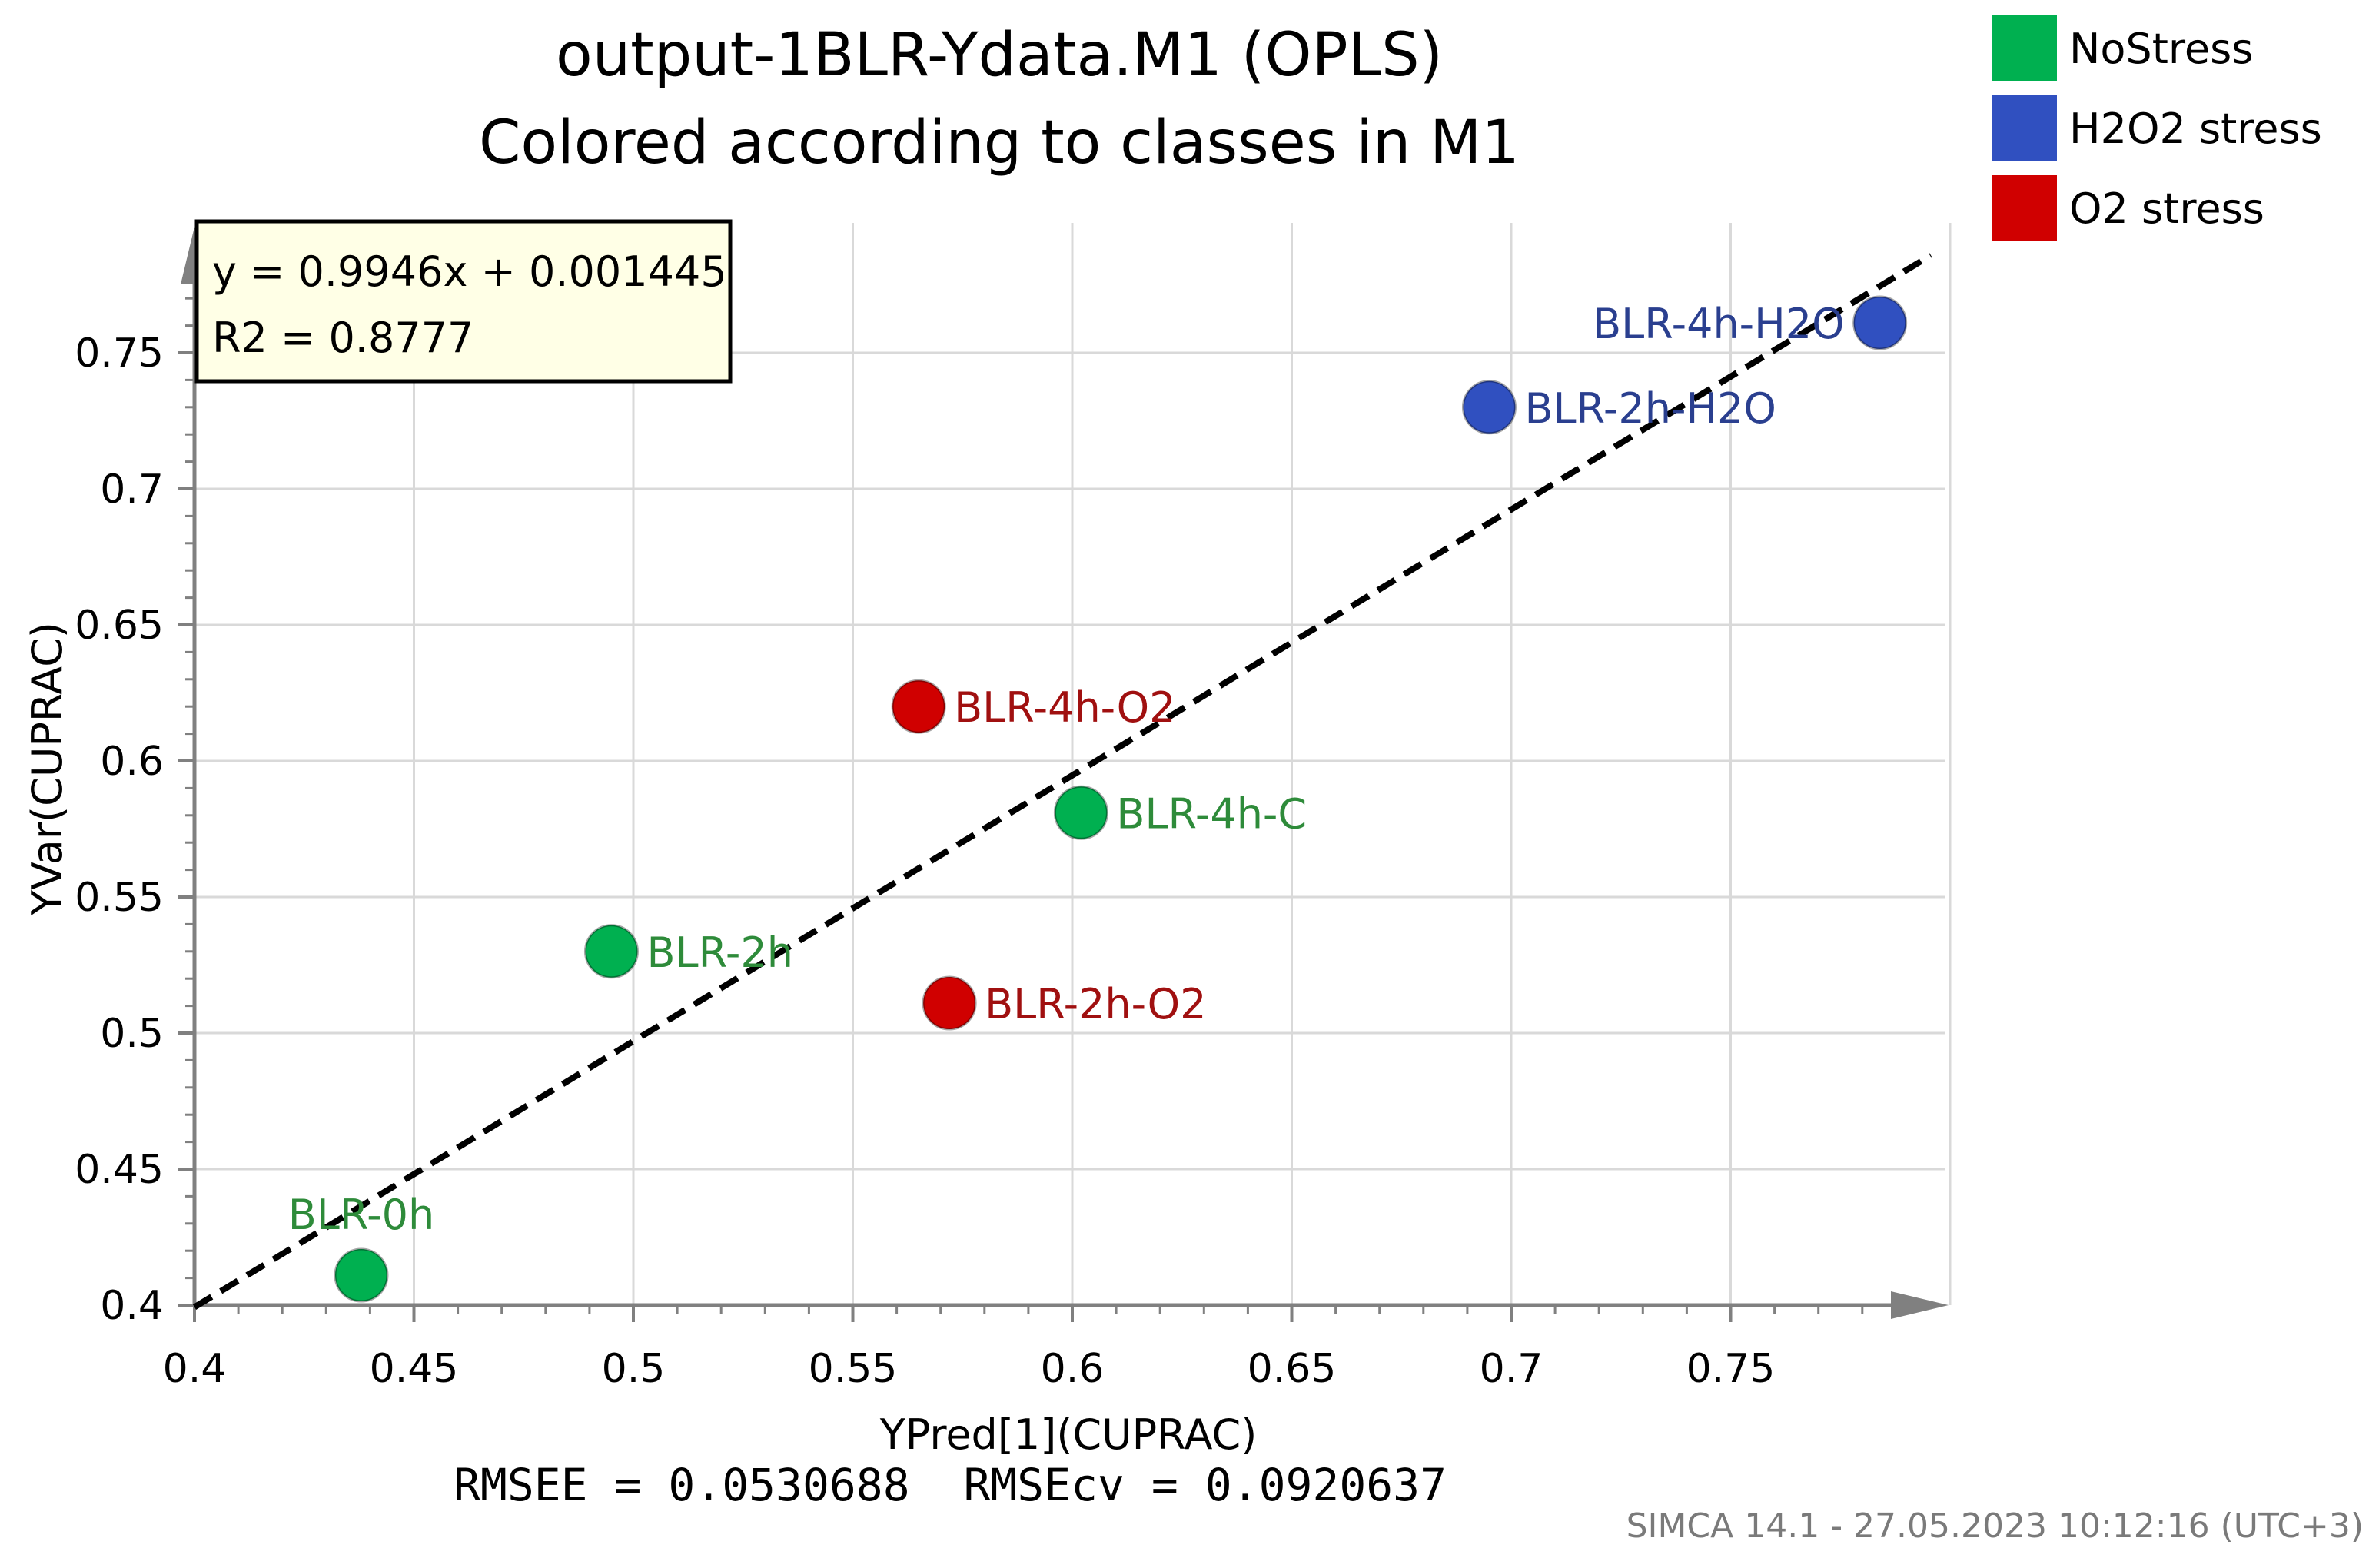 This screenshot has height=1568, width=2379. What do you see at coordinates (2161, 49) in the screenshot?
I see `legend-label: NoStress` at bounding box center [2161, 49].